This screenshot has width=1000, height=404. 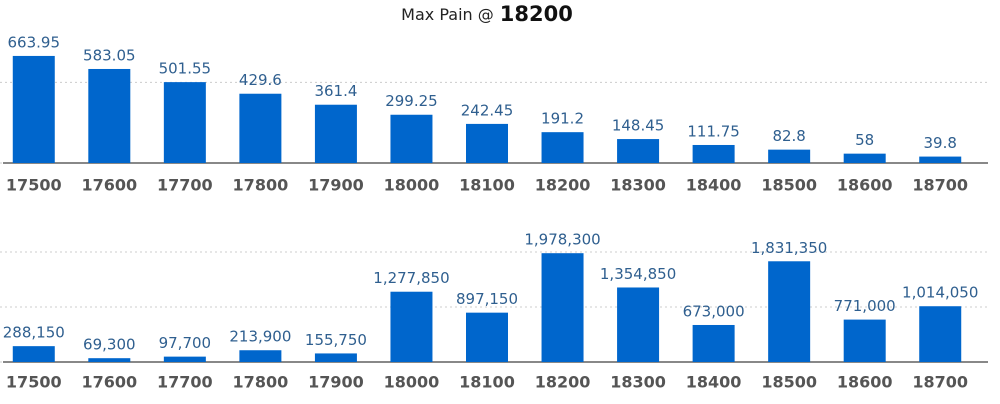 I want to click on value-label: 148.45, so click(x=638, y=126).